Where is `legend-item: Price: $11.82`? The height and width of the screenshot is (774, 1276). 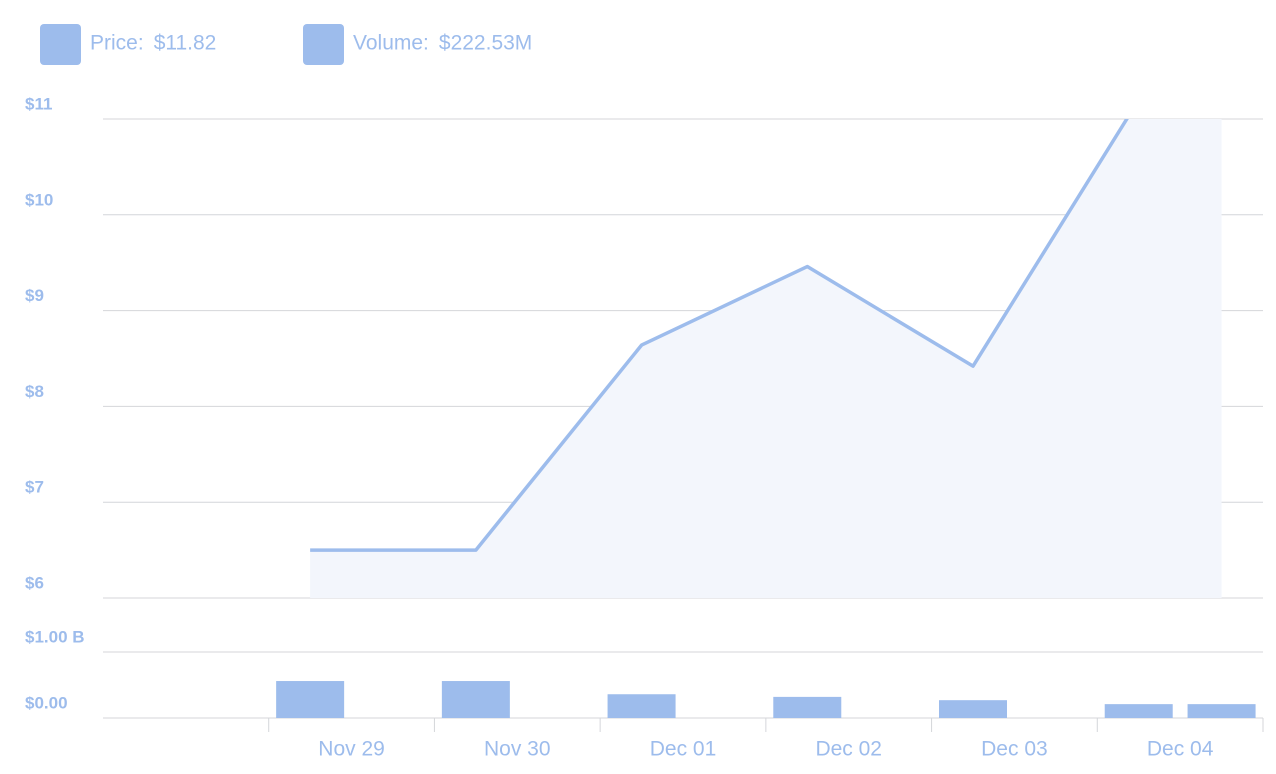
legend-item: Price: $11.82 is located at coordinates (128, 44).